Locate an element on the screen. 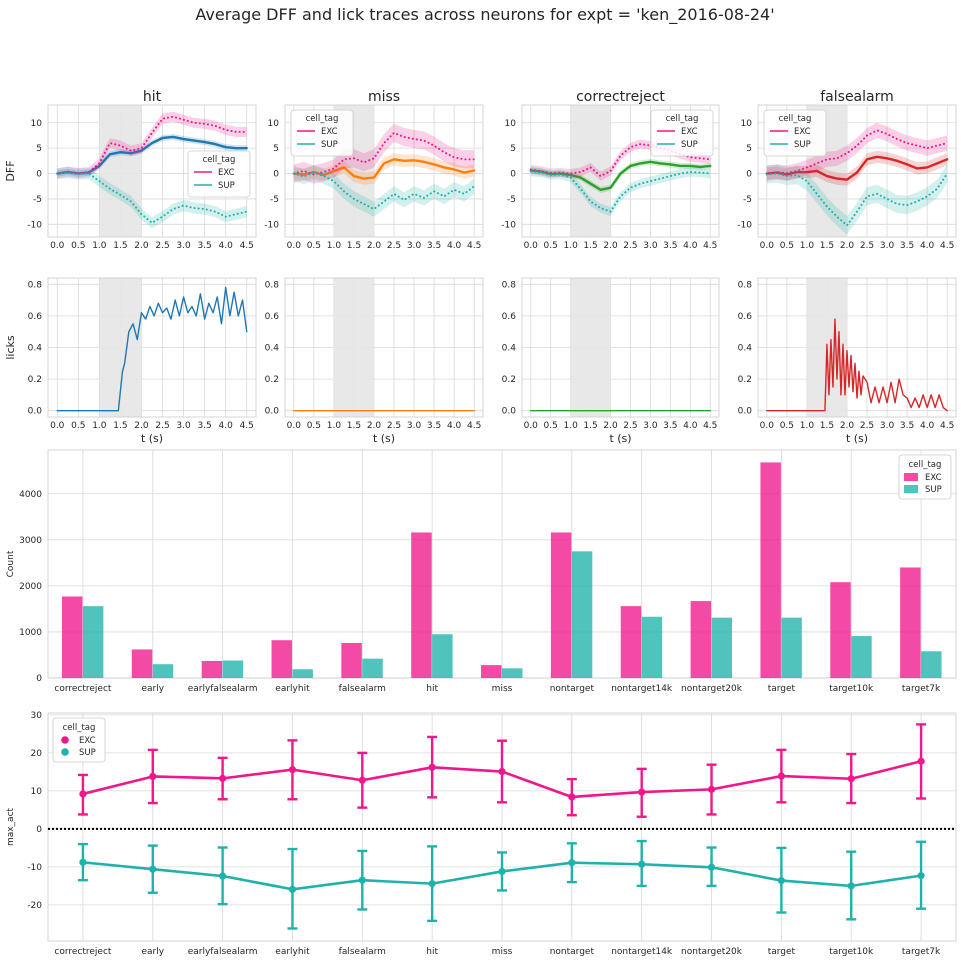 This screenshot has width=961, height=962. x-tick-label: 0.5 is located at coordinates (314, 426).